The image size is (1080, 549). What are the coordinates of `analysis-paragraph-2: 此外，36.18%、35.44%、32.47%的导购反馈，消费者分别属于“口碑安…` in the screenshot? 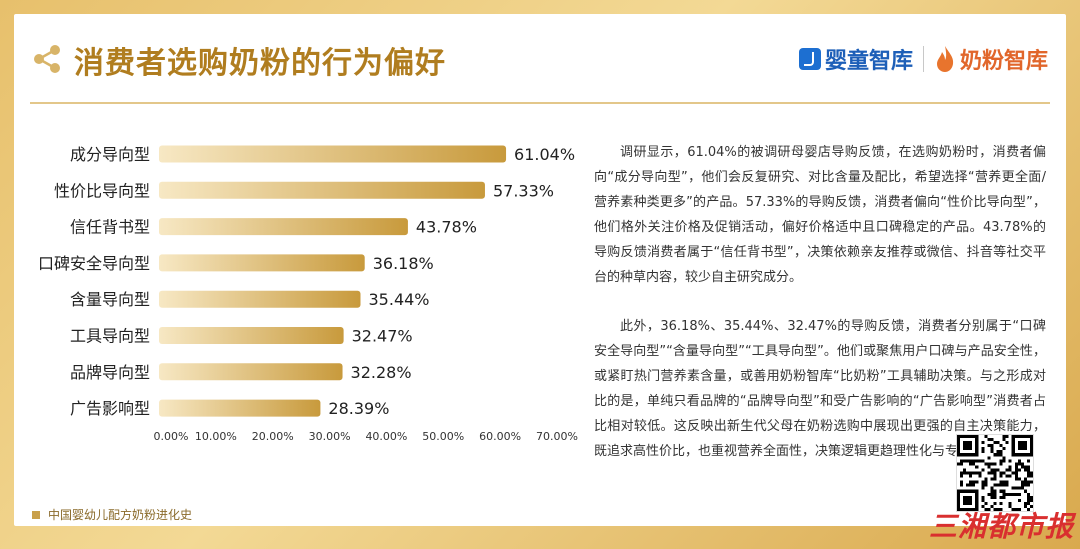 It's located at (820, 389).